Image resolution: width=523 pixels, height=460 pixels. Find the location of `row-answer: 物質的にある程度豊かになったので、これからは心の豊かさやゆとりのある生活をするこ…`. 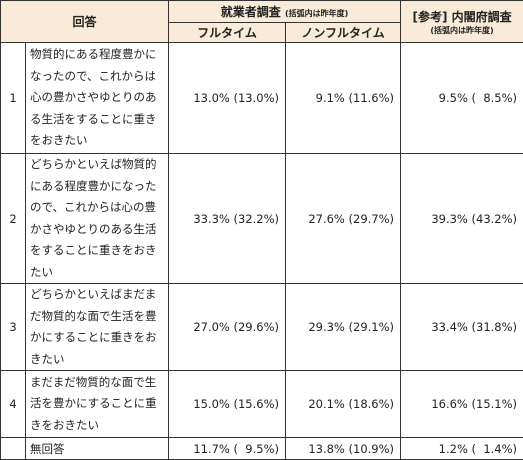

row-answer: 物質的にある程度豊かになったので、これからは心の豊かさやゆとりのある生活をするこ… is located at coordinates (97, 98).